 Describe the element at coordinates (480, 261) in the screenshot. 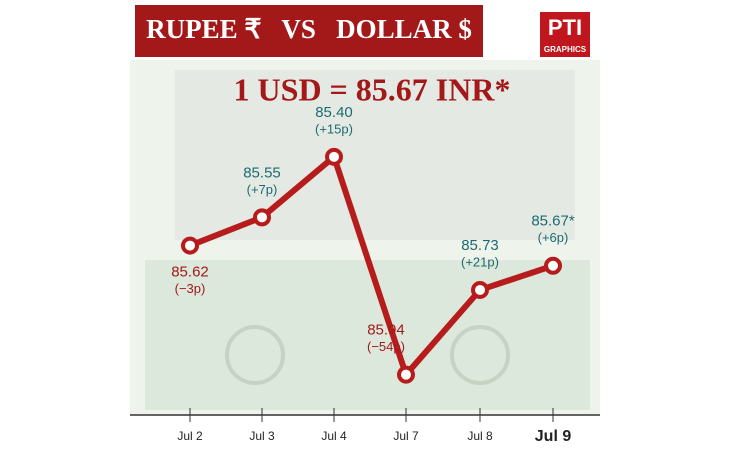

I see `change-label: (+21p)` at that location.